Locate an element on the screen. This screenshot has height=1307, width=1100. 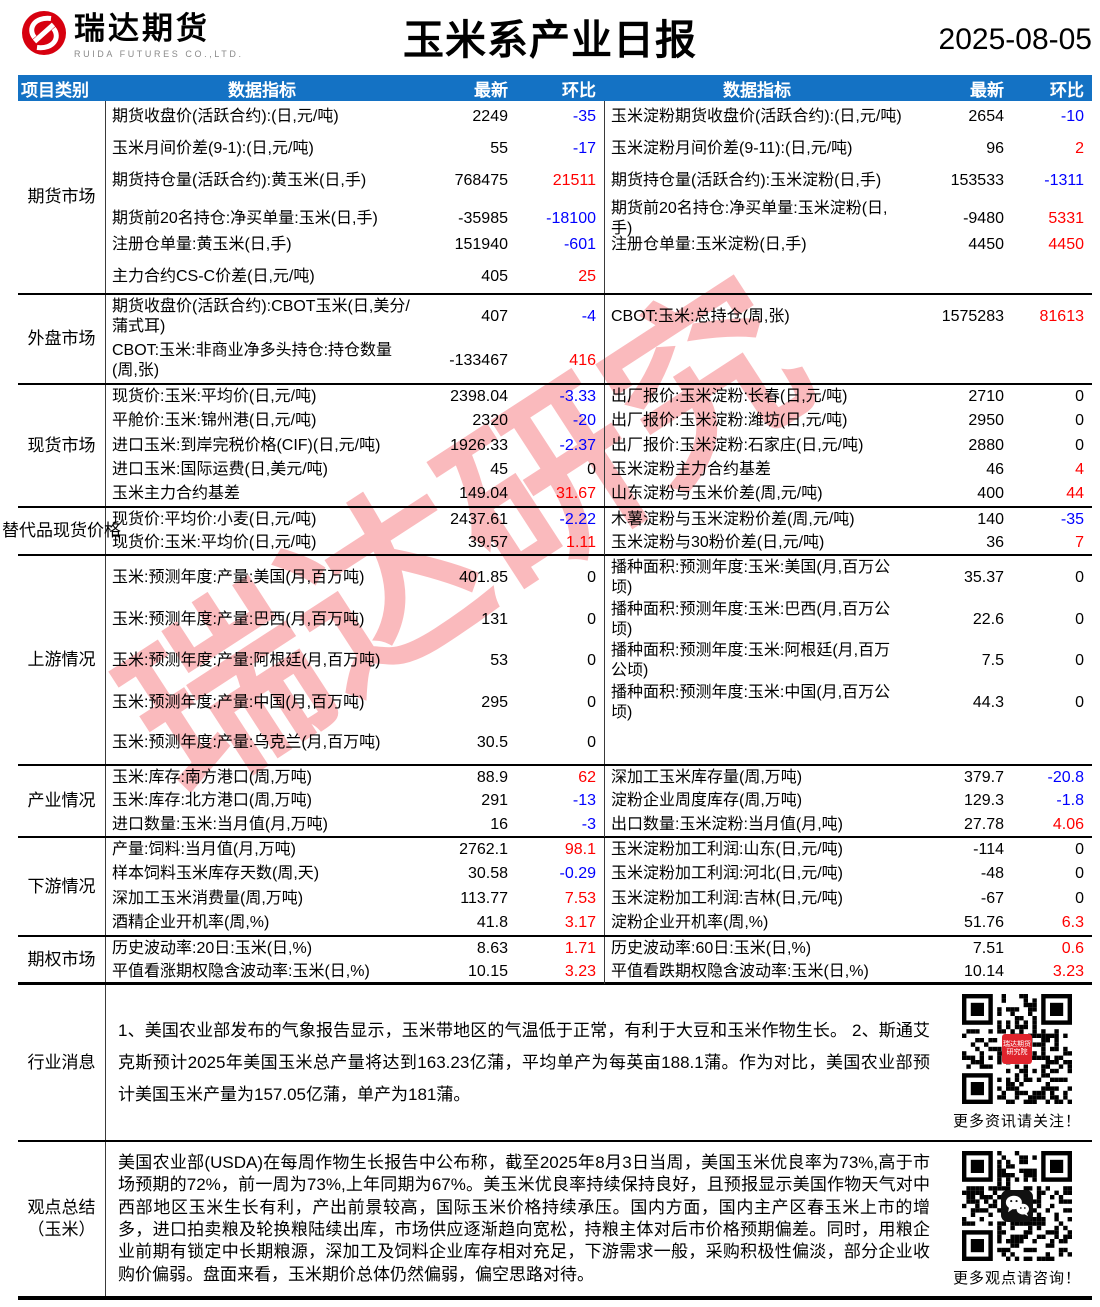
chg-value: -13 is located at coordinates (584, 801).